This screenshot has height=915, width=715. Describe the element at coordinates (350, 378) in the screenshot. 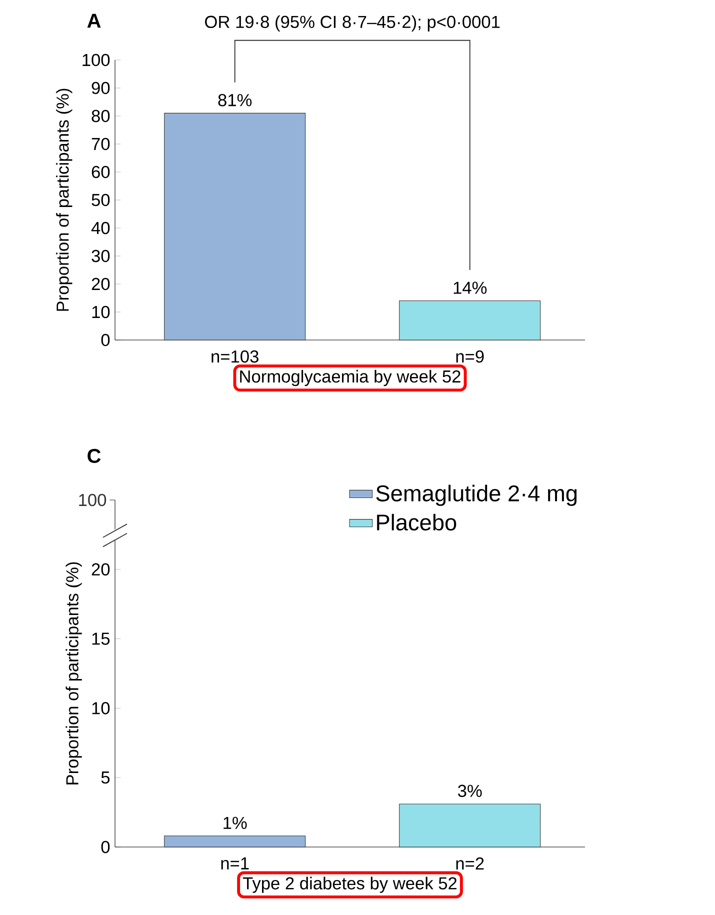

I see `x-axis-title: Normoglycaemia by week 52` at that location.